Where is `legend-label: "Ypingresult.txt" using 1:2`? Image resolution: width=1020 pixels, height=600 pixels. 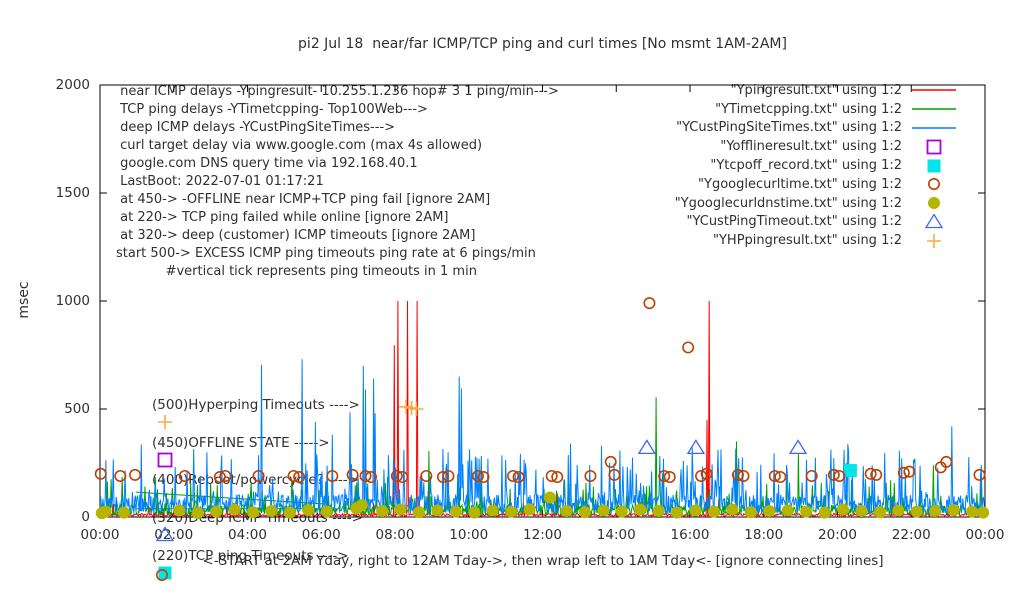
legend-label: "Ypingresult.txt" using 1:2 is located at coordinates (816, 90).